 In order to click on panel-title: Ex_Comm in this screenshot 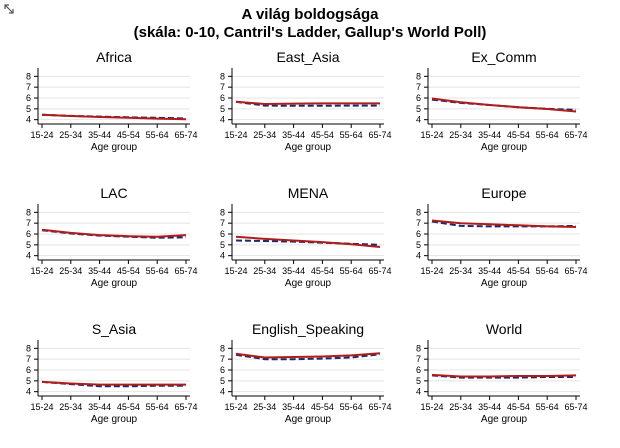, I will do `click(503, 57)`.